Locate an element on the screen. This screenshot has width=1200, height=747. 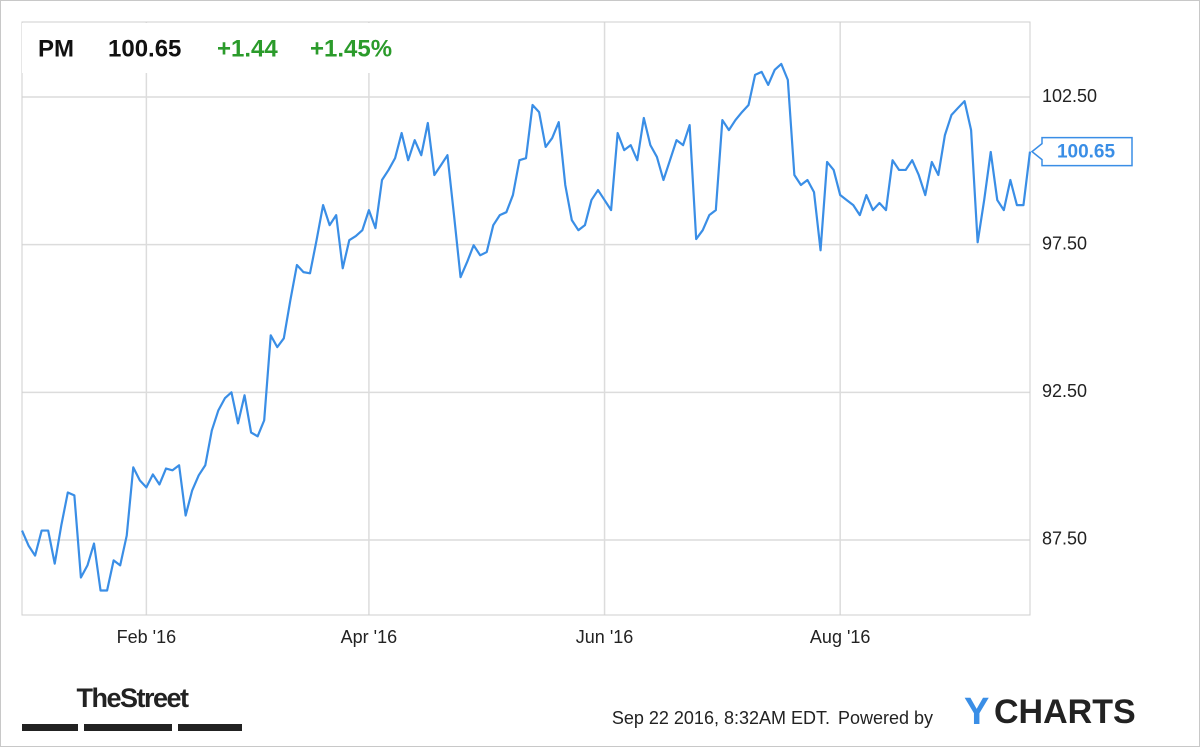
x-tick-label: Aug '16 is located at coordinates (840, 637).